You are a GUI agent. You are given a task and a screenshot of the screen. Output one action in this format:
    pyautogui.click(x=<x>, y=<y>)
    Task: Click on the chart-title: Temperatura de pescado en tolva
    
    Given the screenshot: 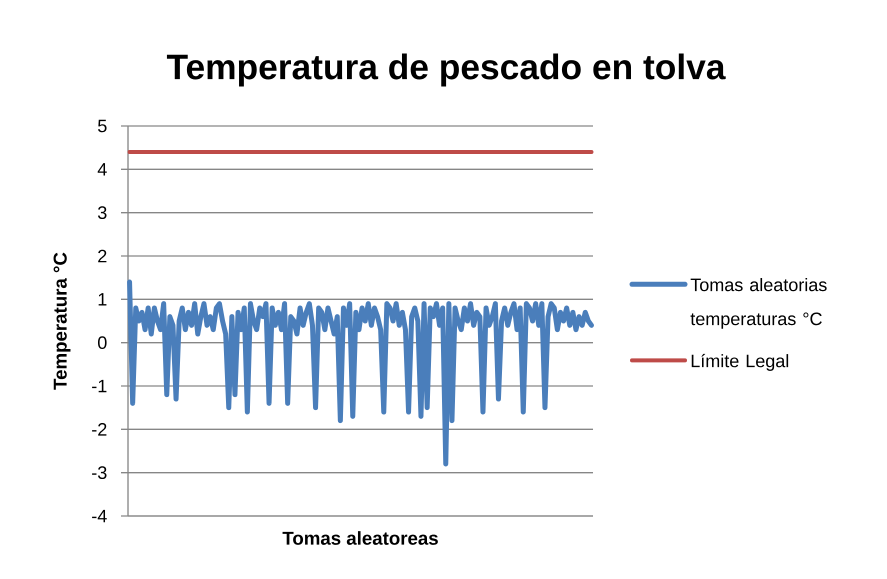 What is the action you would take?
    pyautogui.click(x=446, y=70)
    